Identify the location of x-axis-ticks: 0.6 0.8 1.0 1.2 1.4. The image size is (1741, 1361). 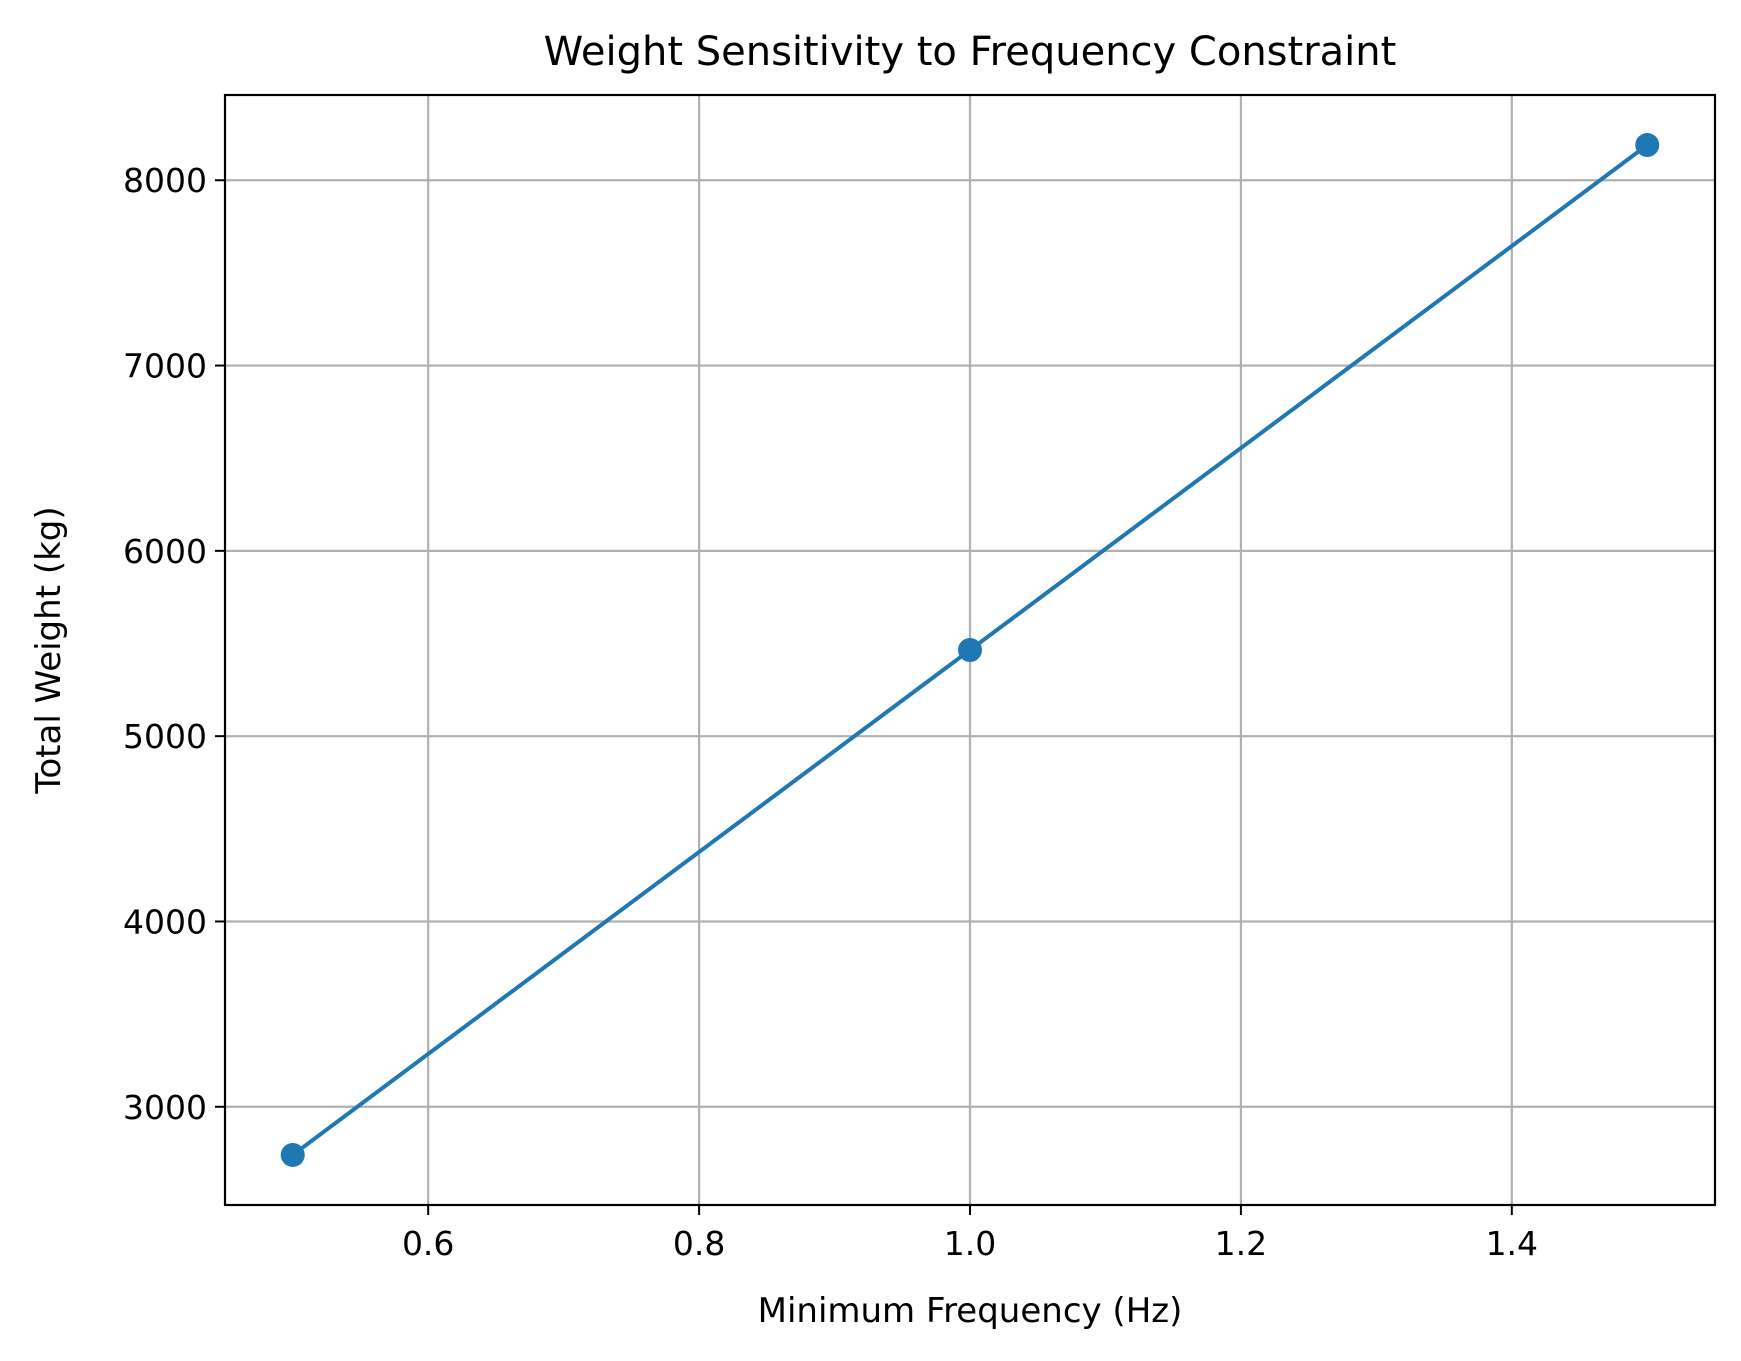
(970, 1234).